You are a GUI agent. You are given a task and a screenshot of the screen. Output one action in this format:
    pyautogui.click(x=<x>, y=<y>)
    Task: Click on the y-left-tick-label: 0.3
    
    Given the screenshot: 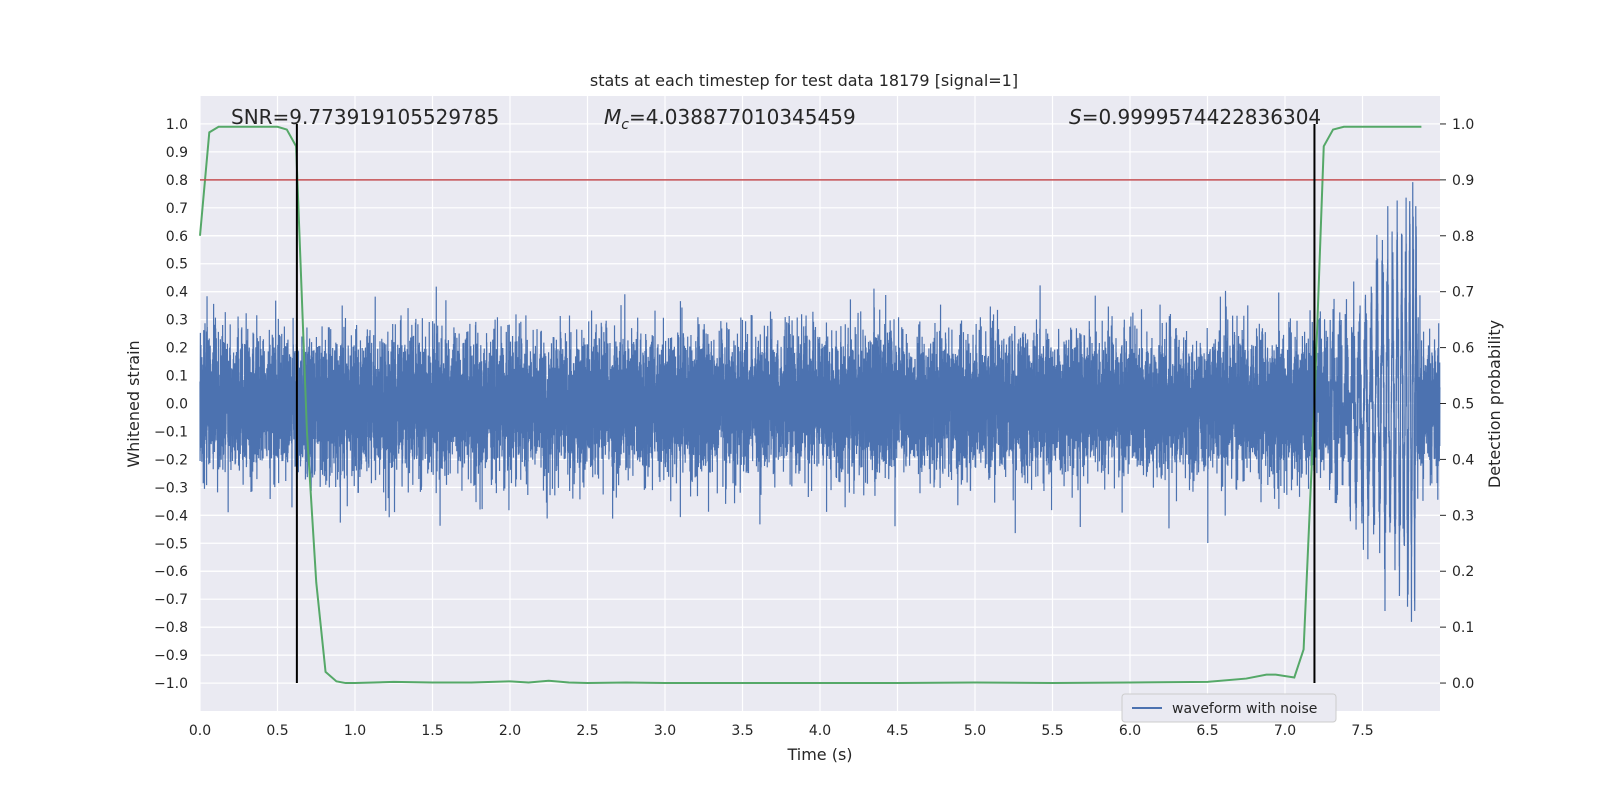 What is the action you would take?
    pyautogui.click(x=177, y=321)
    